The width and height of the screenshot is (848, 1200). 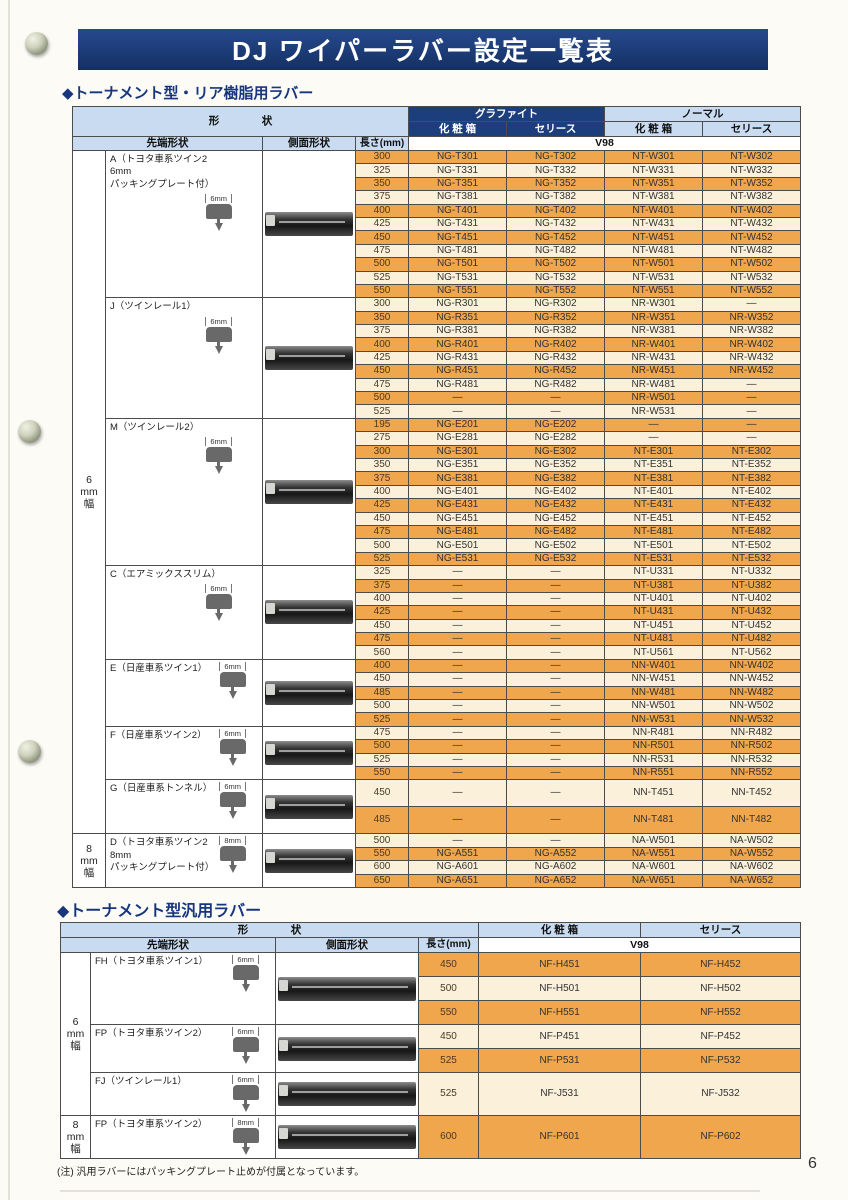 I want to click on tip-shape-cell: J（ツインレール1） 6mm, so click(x=184, y=358).